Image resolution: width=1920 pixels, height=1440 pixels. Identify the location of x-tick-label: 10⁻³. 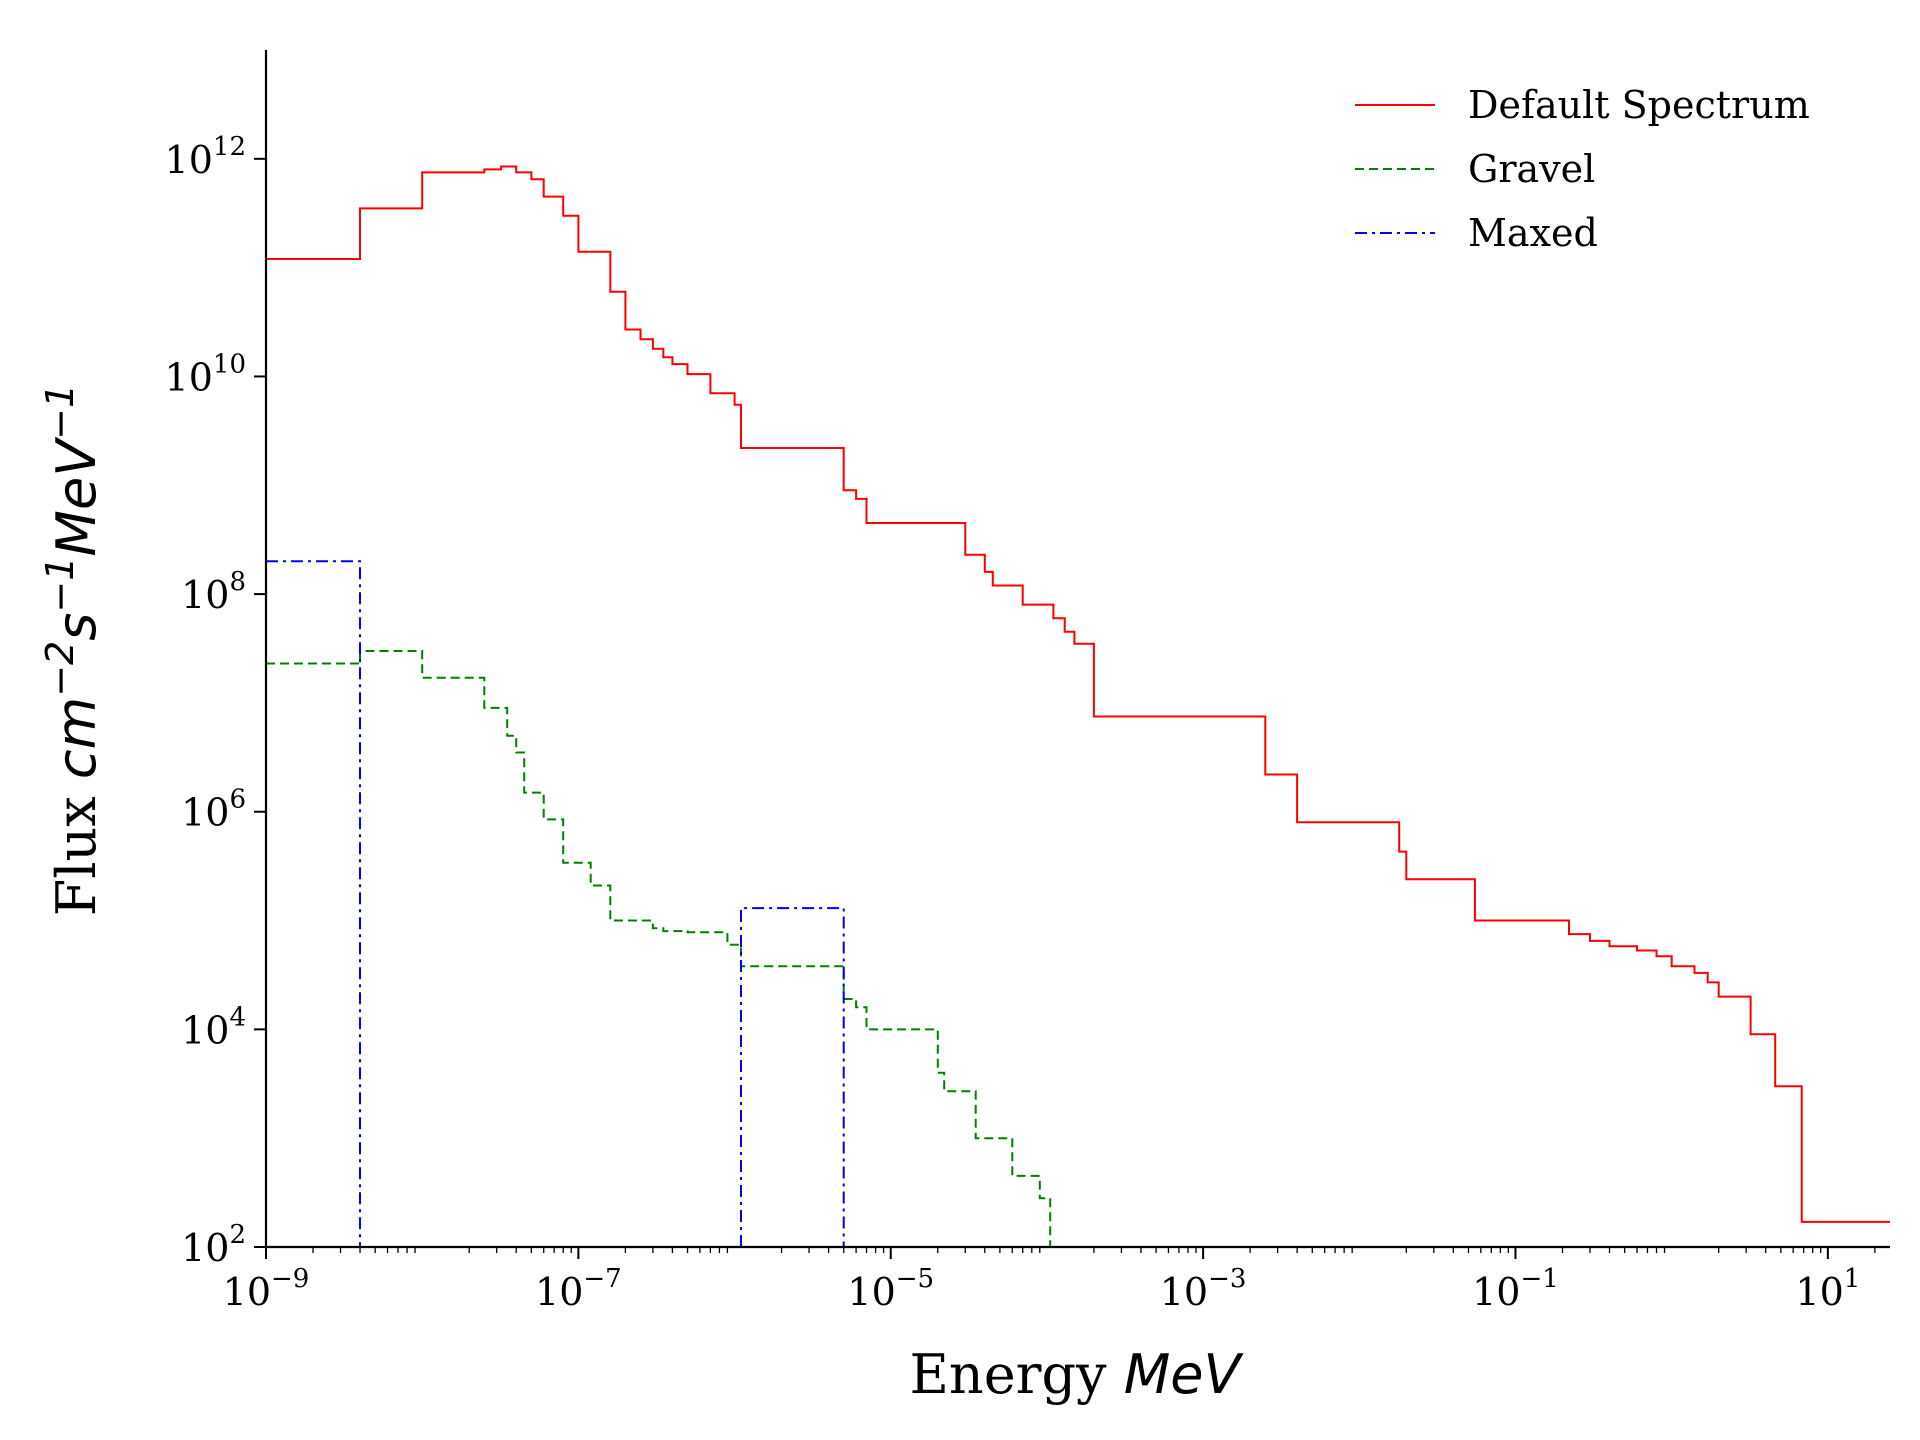
(1203, 1289).